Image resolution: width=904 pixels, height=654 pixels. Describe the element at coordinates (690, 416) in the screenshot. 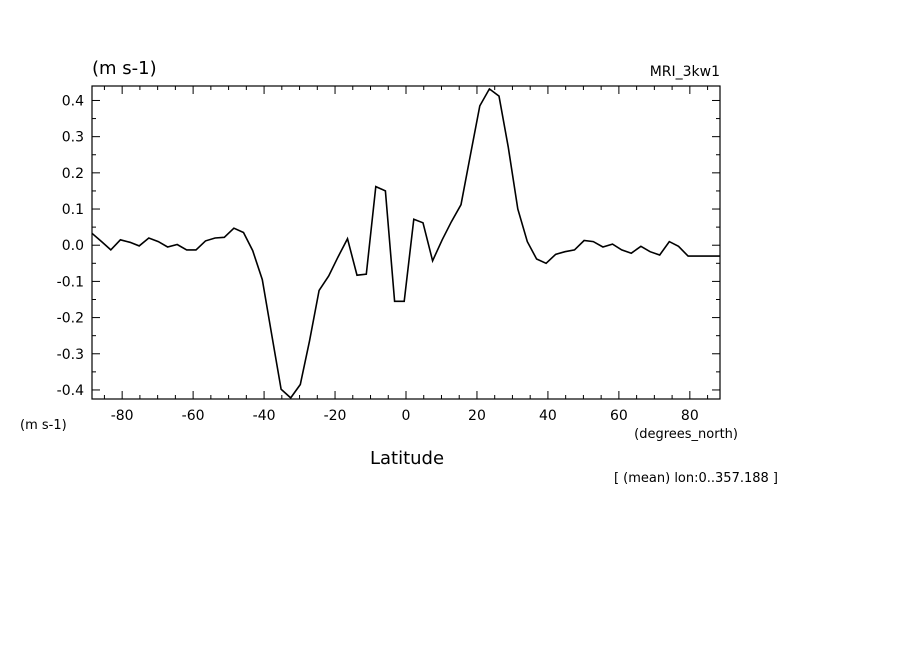

I see `x-tick-label: 80` at that location.